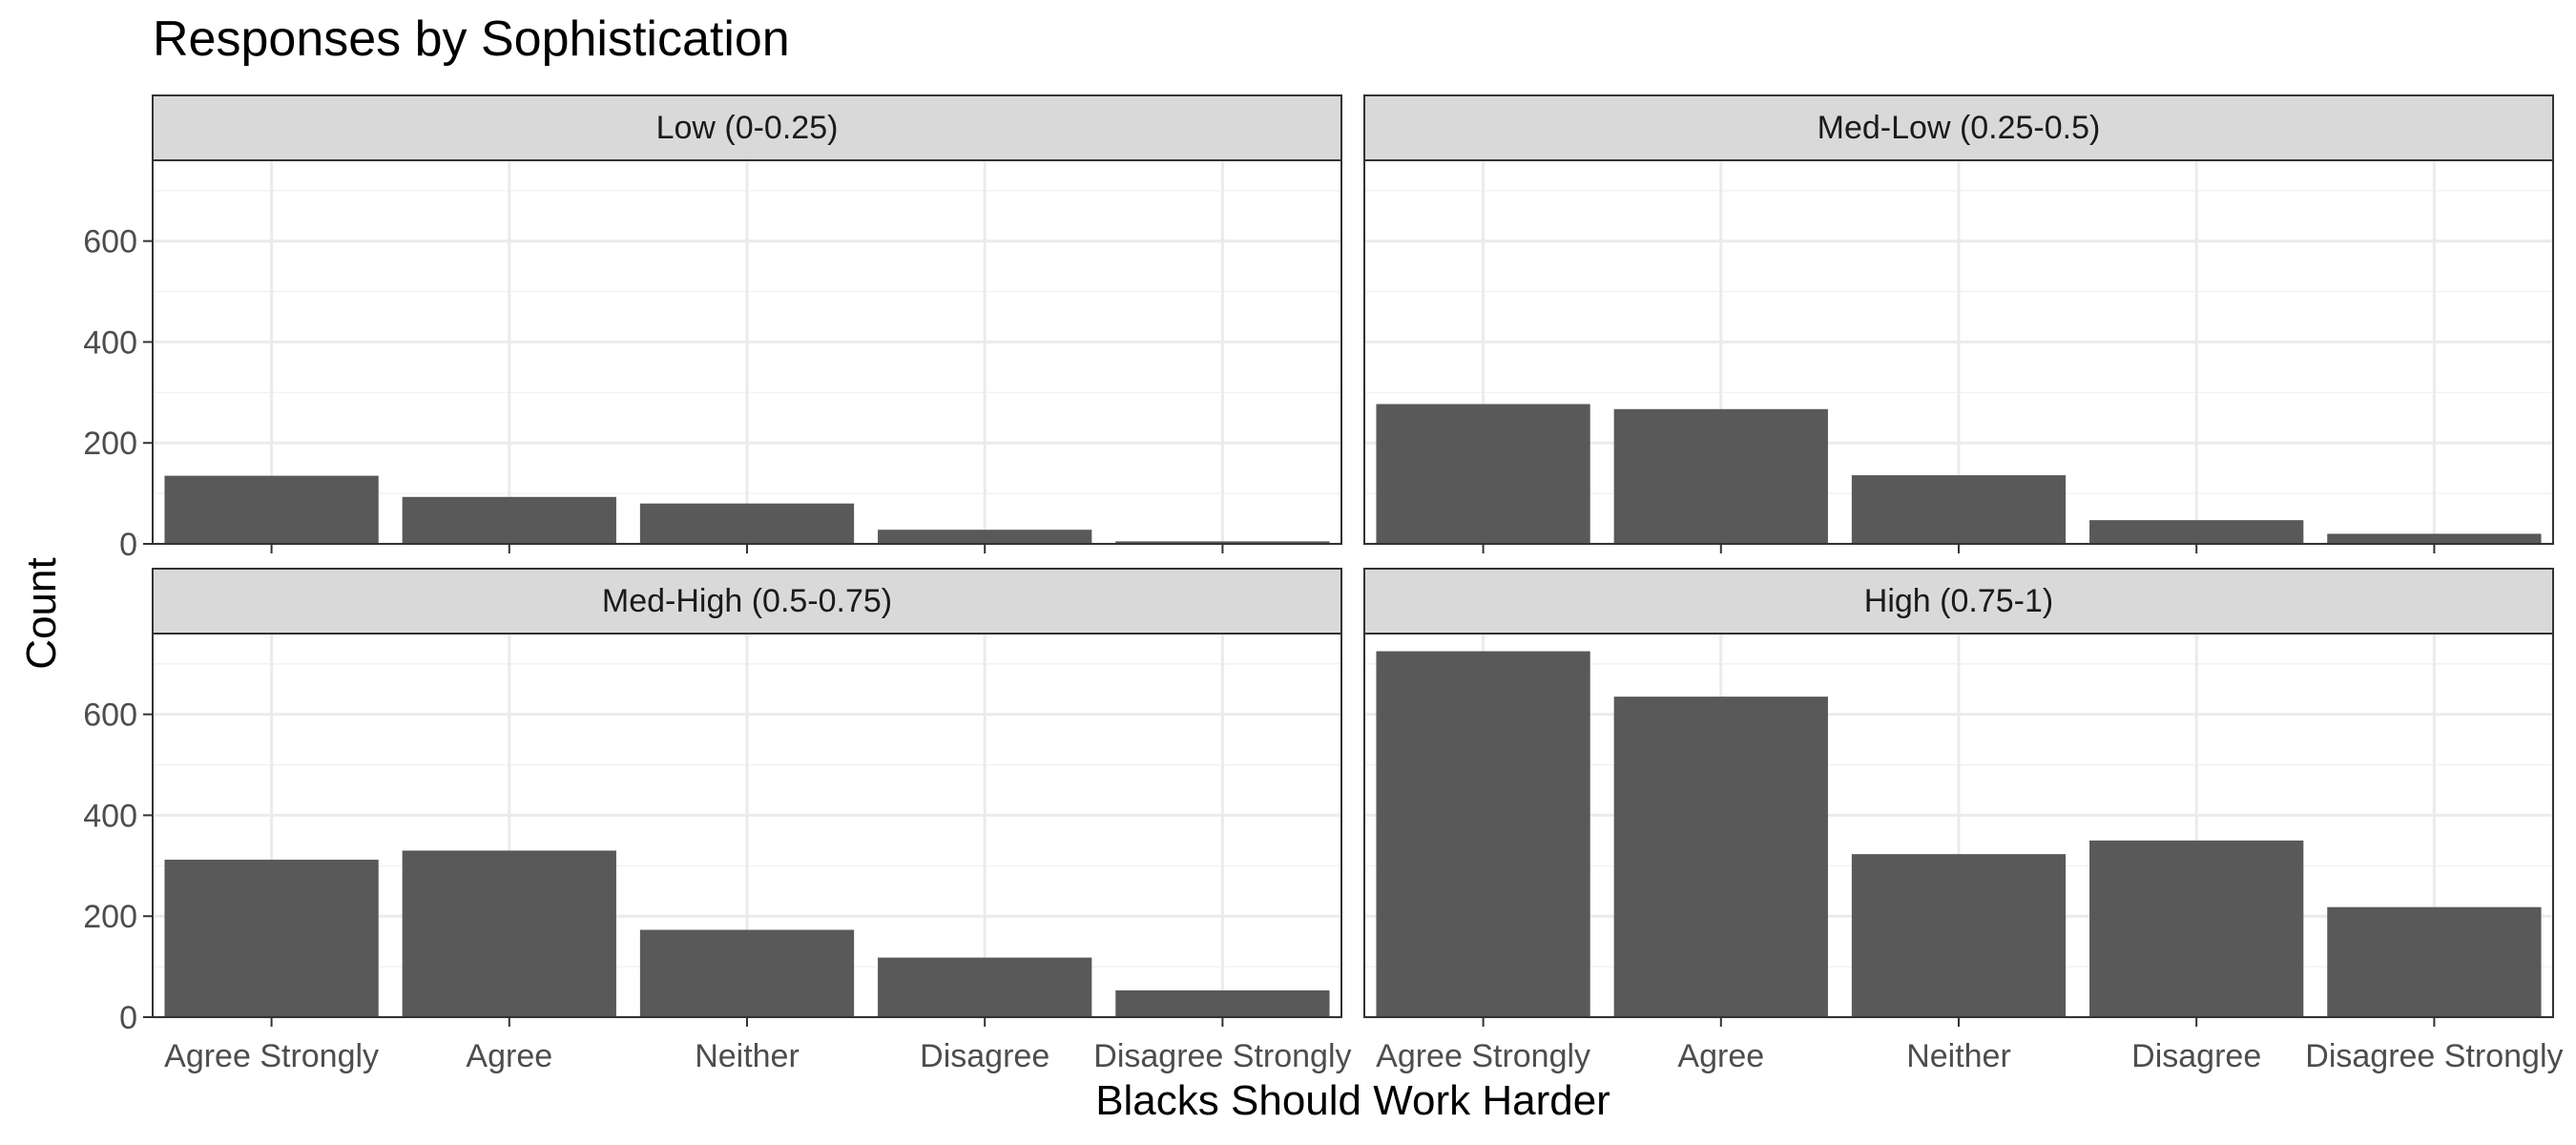  Describe the element at coordinates (471, 39) in the screenshot. I see `chart-title: Responses by Sophistication` at that location.